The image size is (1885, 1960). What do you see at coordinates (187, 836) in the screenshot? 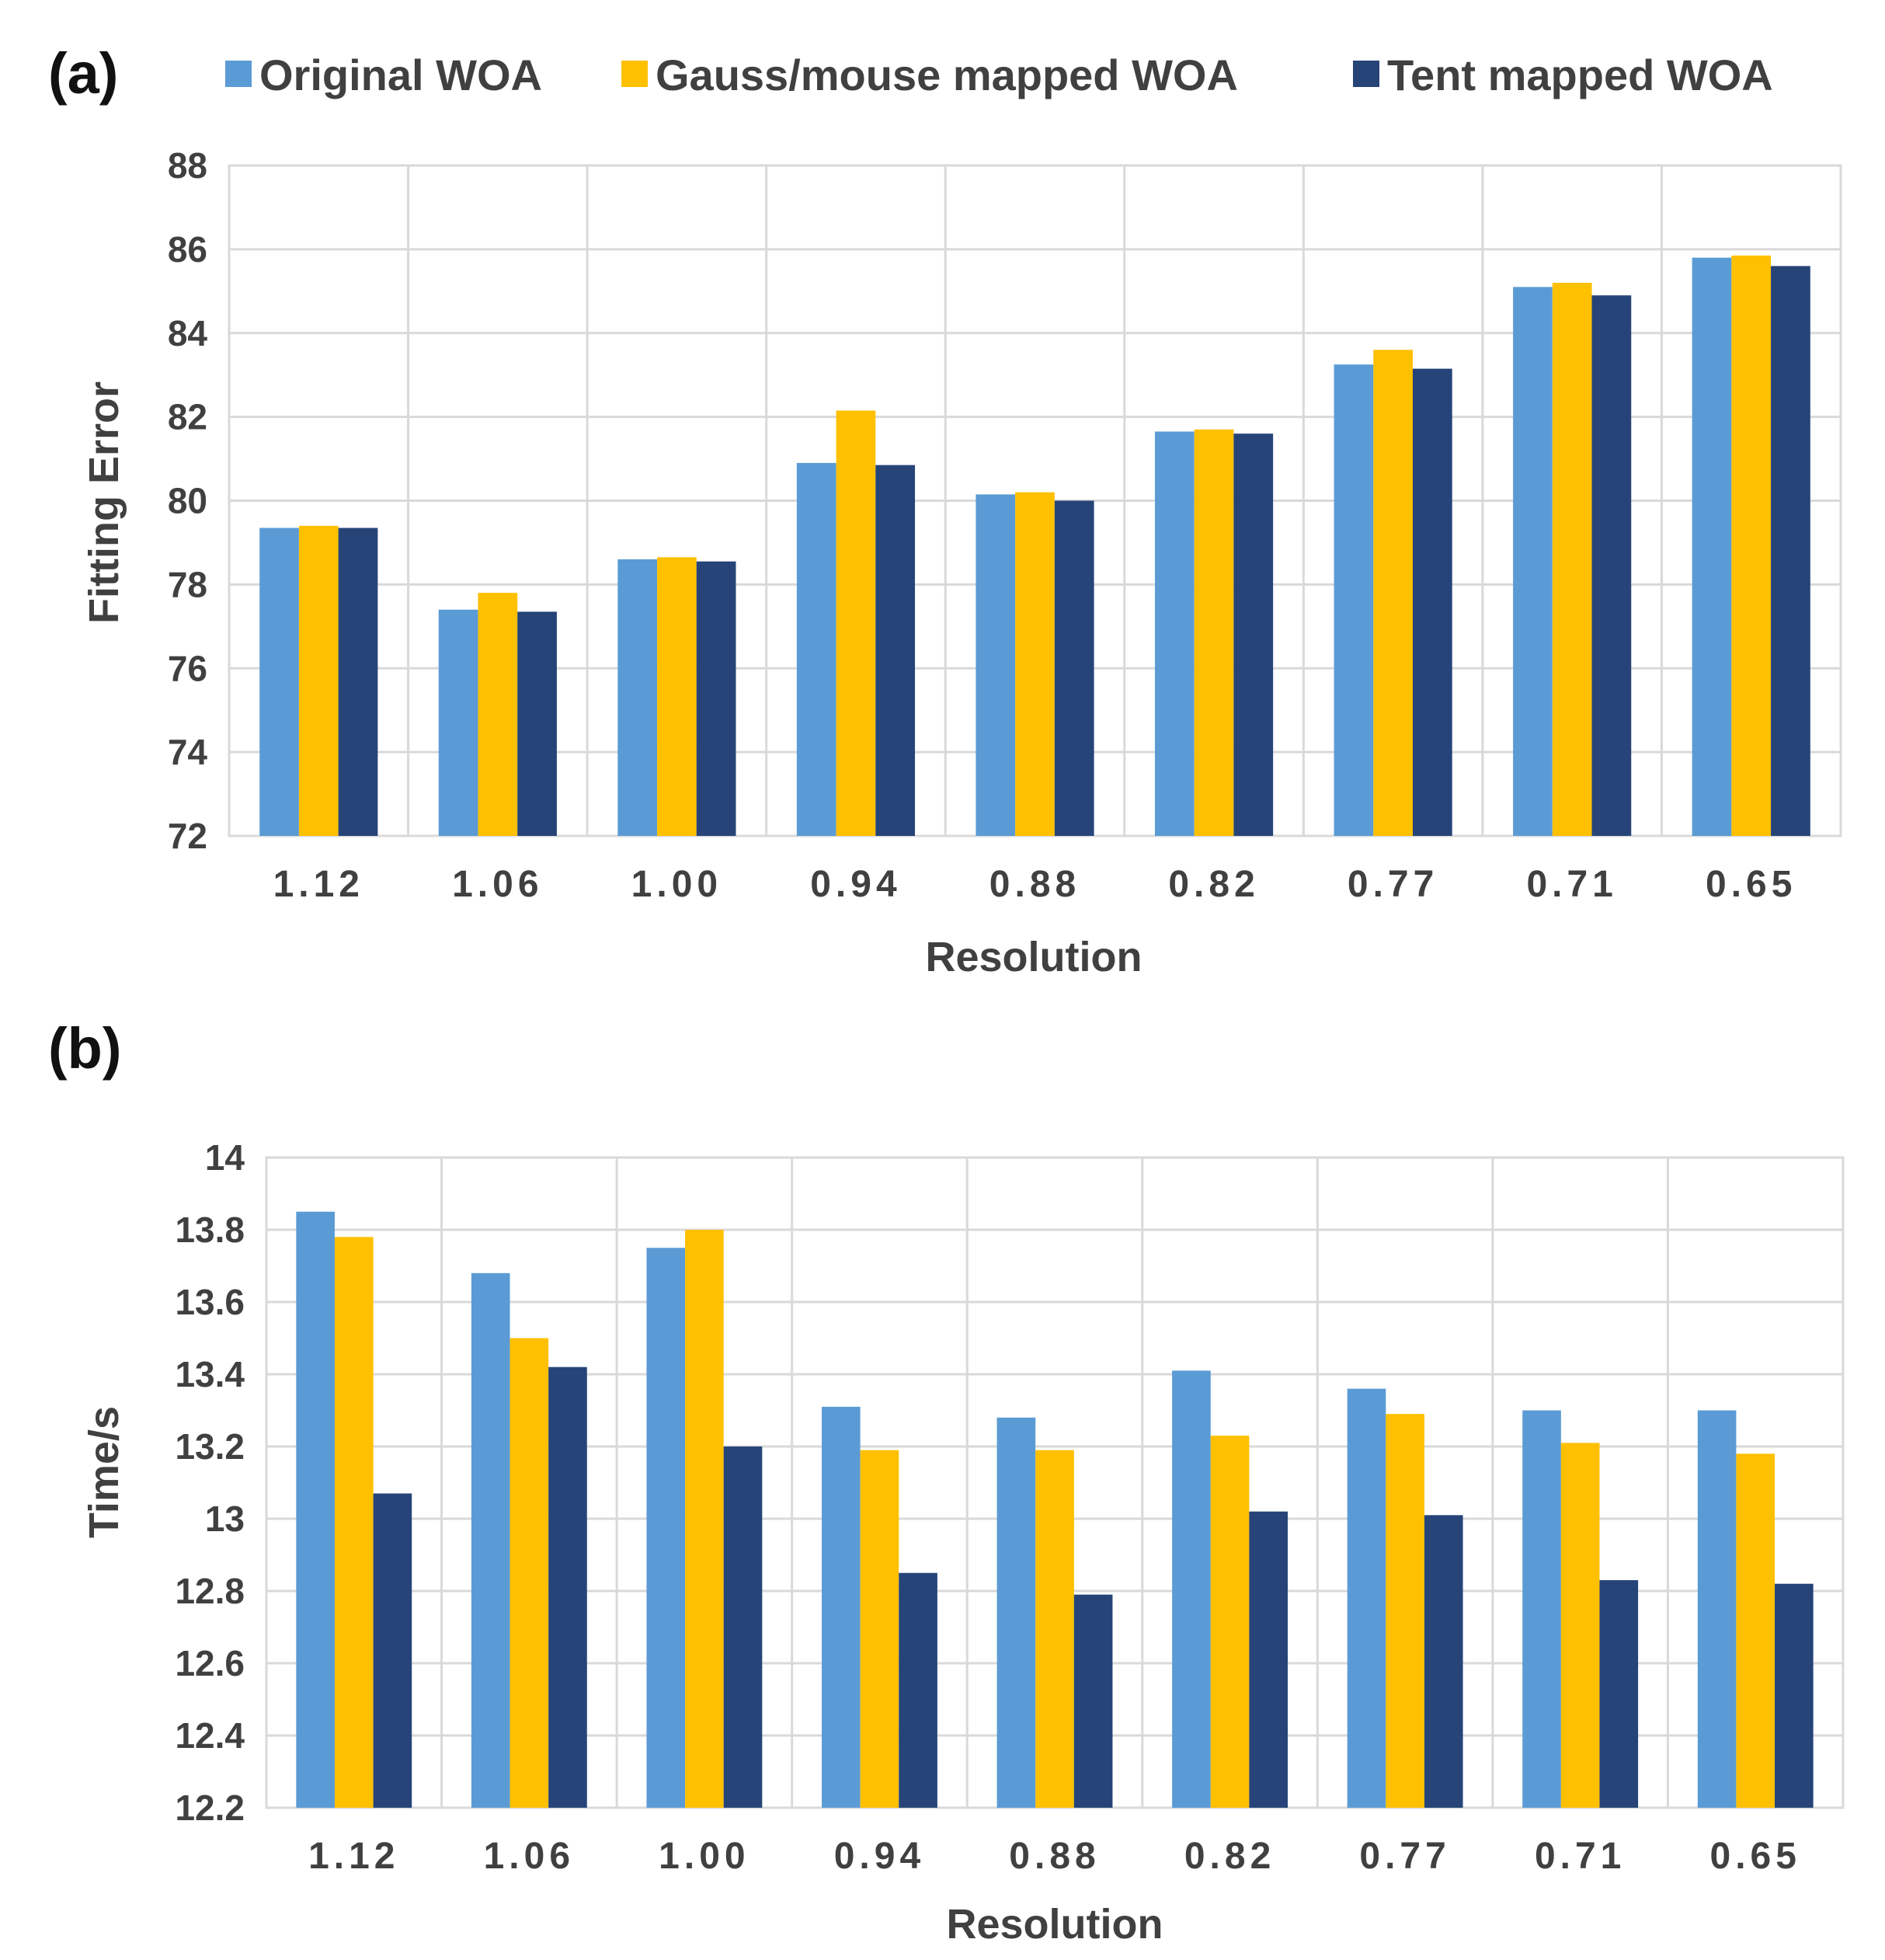
I see `y-tick-label: 72` at bounding box center [187, 836].